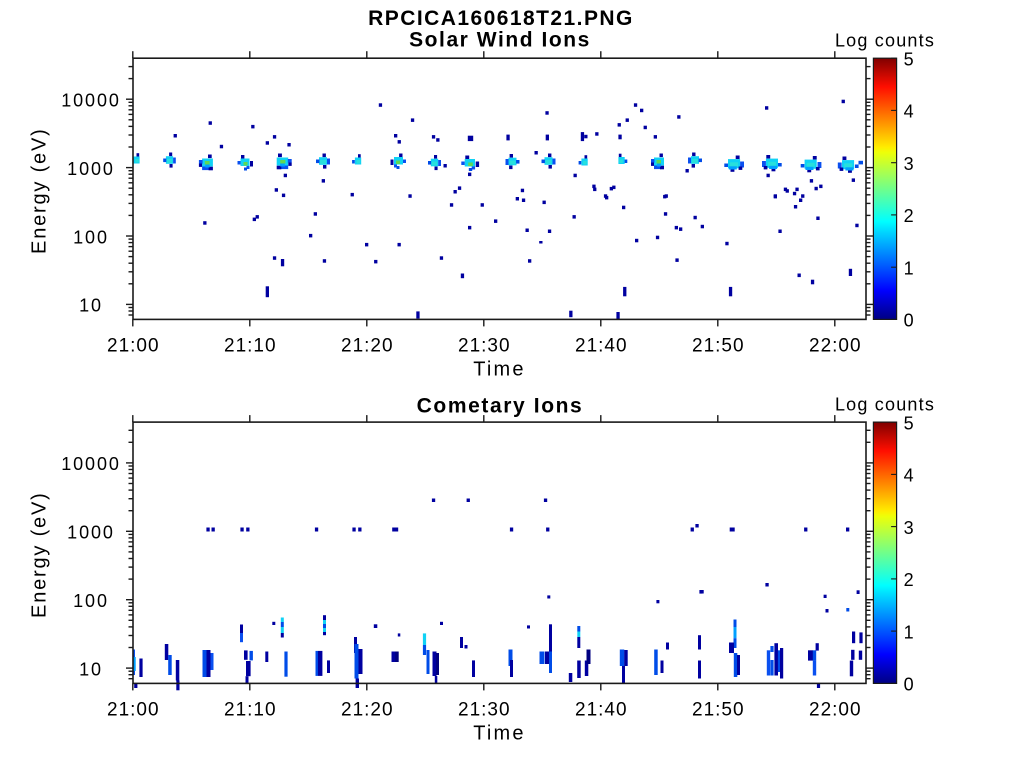 The width and height of the screenshot is (1024, 768). Describe the element at coordinates (500, 40) in the screenshot. I see `svg-text: Solar Wind Ions` at that location.